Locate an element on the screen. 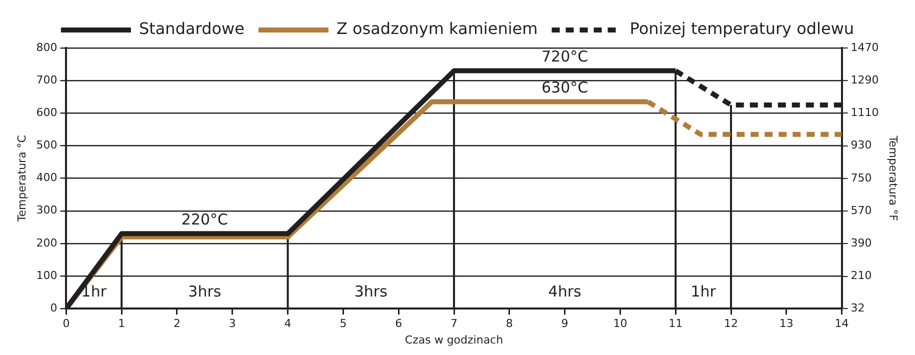  legend-label: Standardowe is located at coordinates (191, 28).